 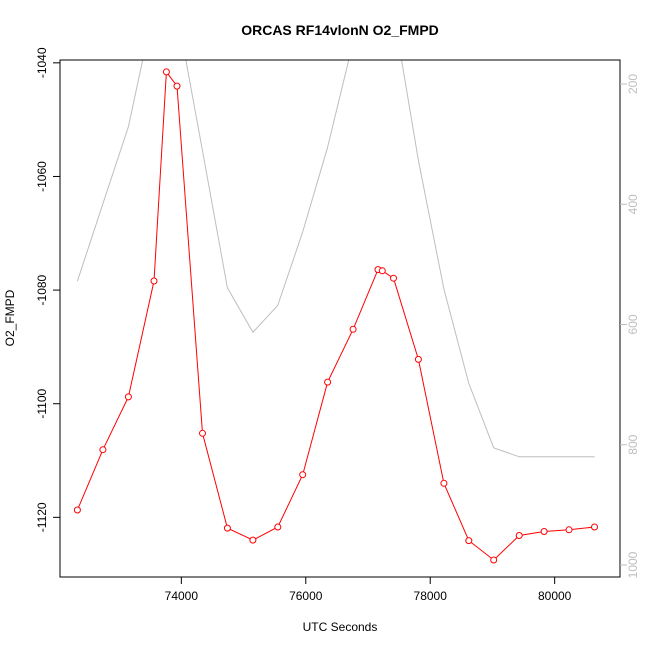 I want to click on y-tick-label: -1060, so click(x=42, y=176).